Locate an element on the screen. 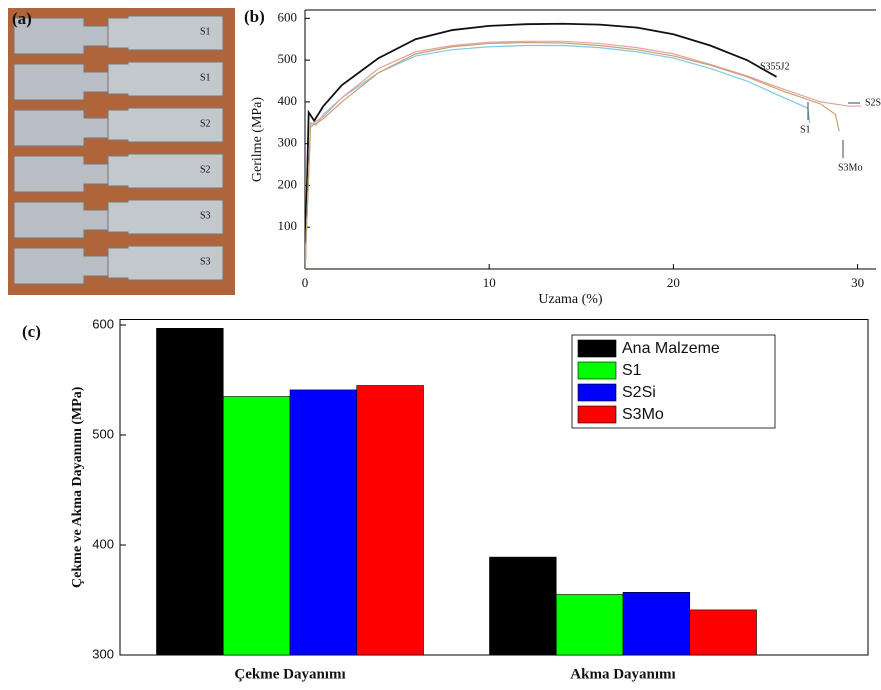  x-tick-label: 0 is located at coordinates (305, 282).